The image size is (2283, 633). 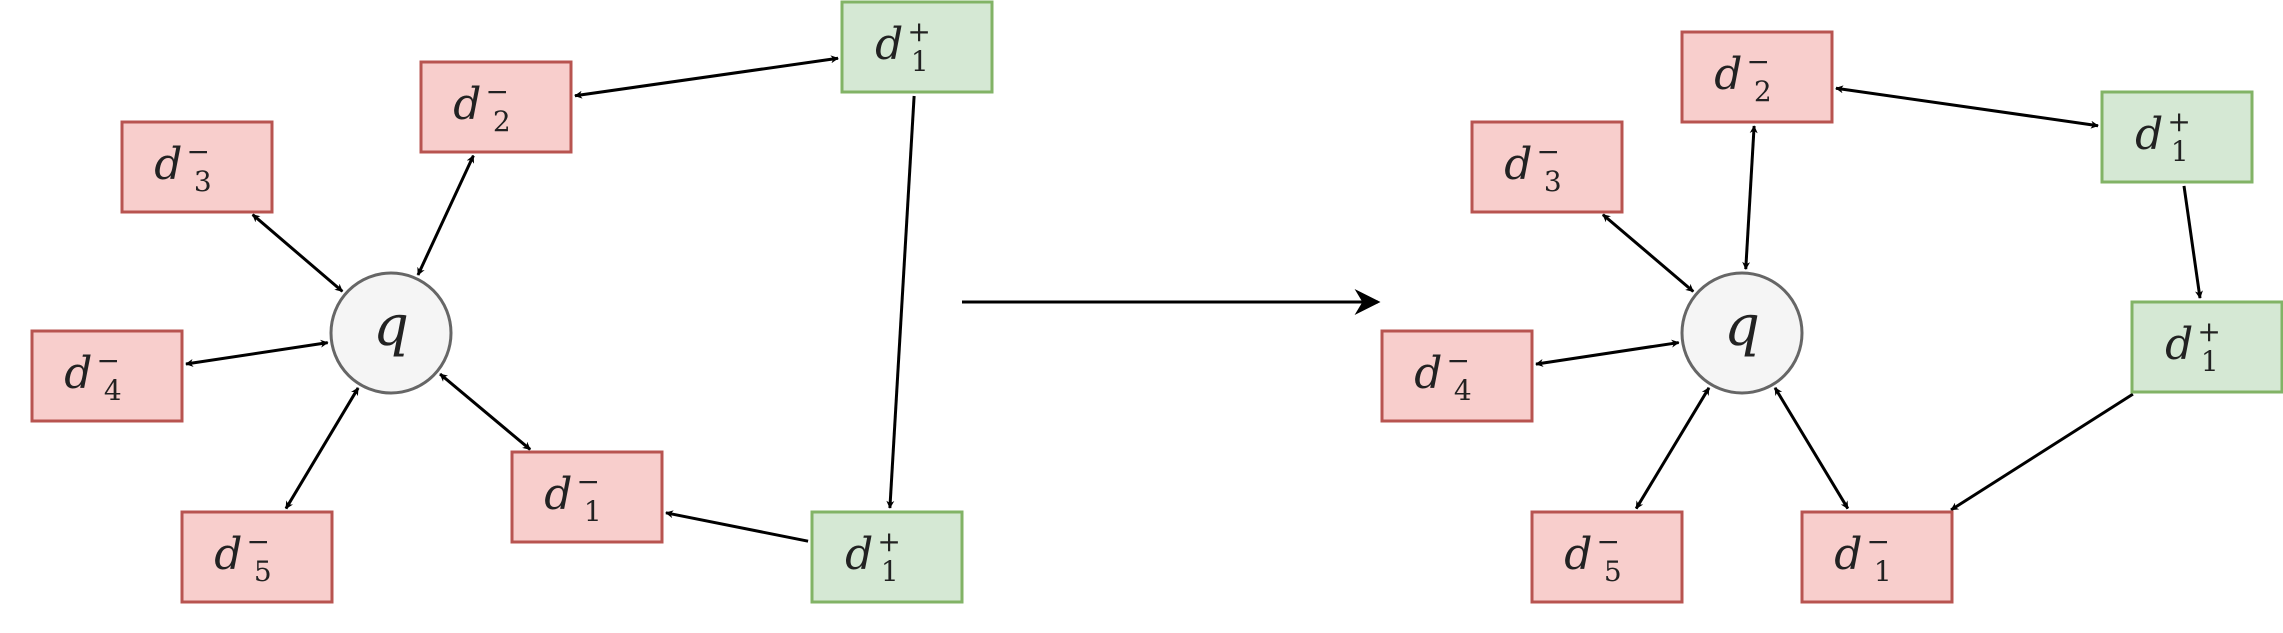 I want to click on edge-before-d1pA-d1pB, so click(x=901, y=302).